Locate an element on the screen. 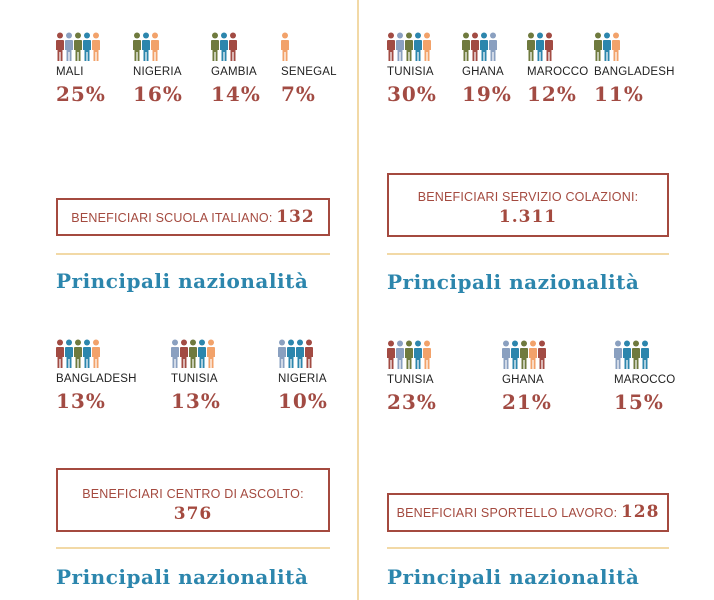 The height and width of the screenshot is (600, 714). nationality-group: TUNISIA 13% is located at coordinates (195, 376).